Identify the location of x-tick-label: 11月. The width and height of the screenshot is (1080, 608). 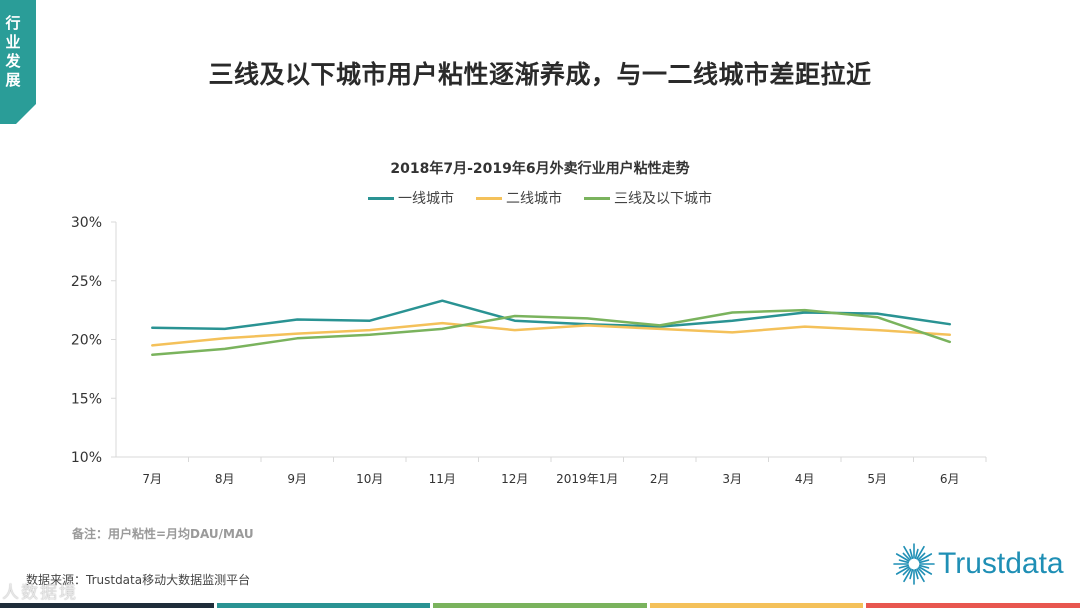
(442, 479).